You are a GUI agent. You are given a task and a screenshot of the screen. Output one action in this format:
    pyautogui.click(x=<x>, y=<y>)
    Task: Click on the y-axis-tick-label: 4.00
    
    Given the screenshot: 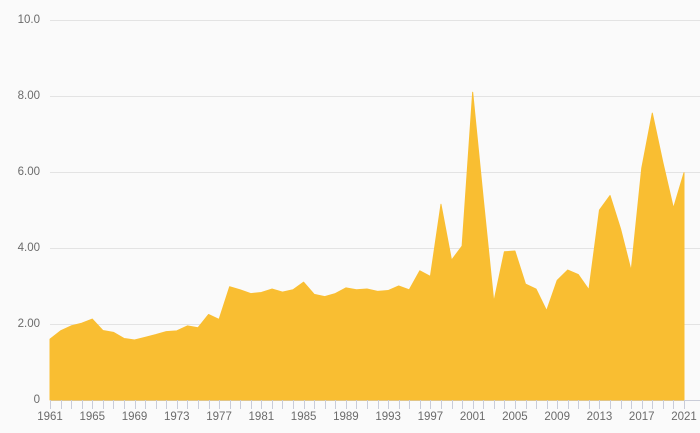 What is the action you would take?
    pyautogui.click(x=29, y=248)
    